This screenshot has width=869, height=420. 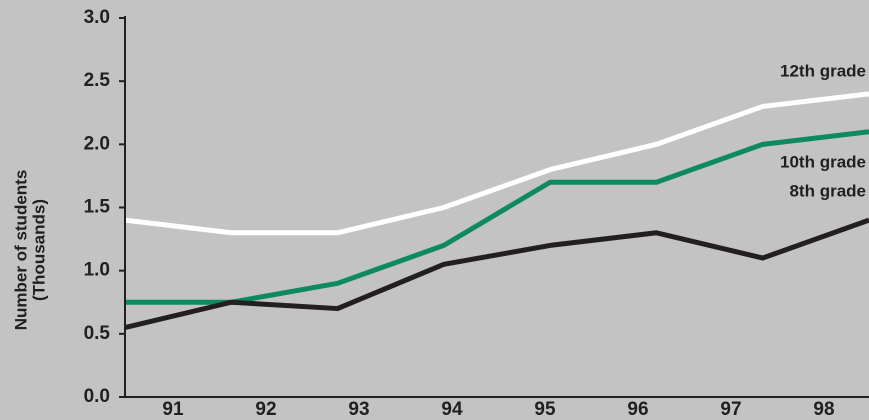 I want to click on y-axis-title-line: (Thousands), so click(x=38, y=250).